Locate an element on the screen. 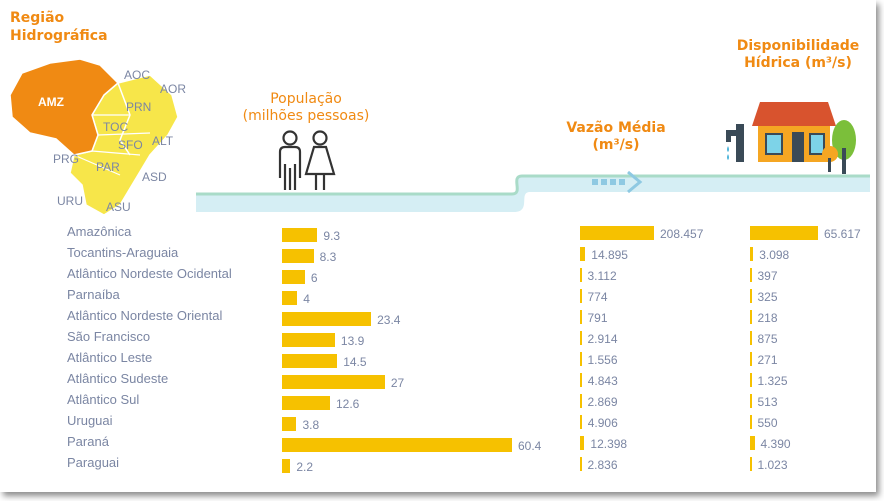  house-icon is located at coordinates (794, 132).